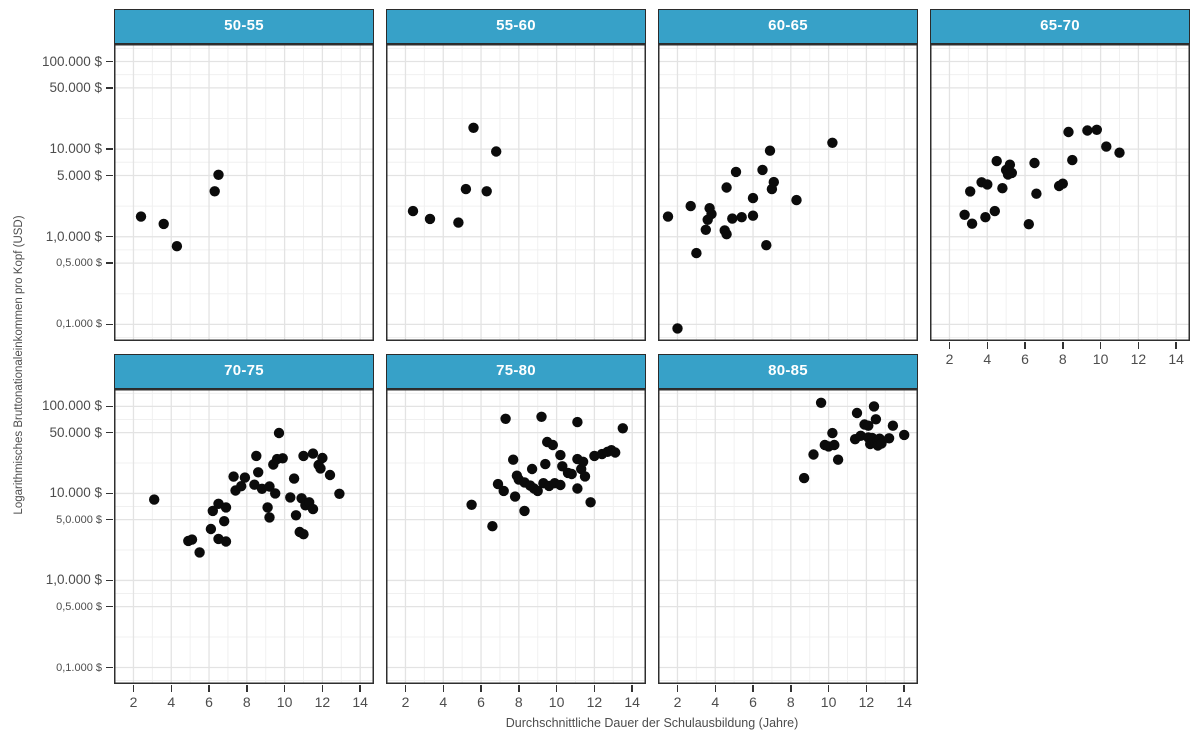  Describe the element at coordinates (518, 702) in the screenshot. I see `x-tick-label: 8` at that location.